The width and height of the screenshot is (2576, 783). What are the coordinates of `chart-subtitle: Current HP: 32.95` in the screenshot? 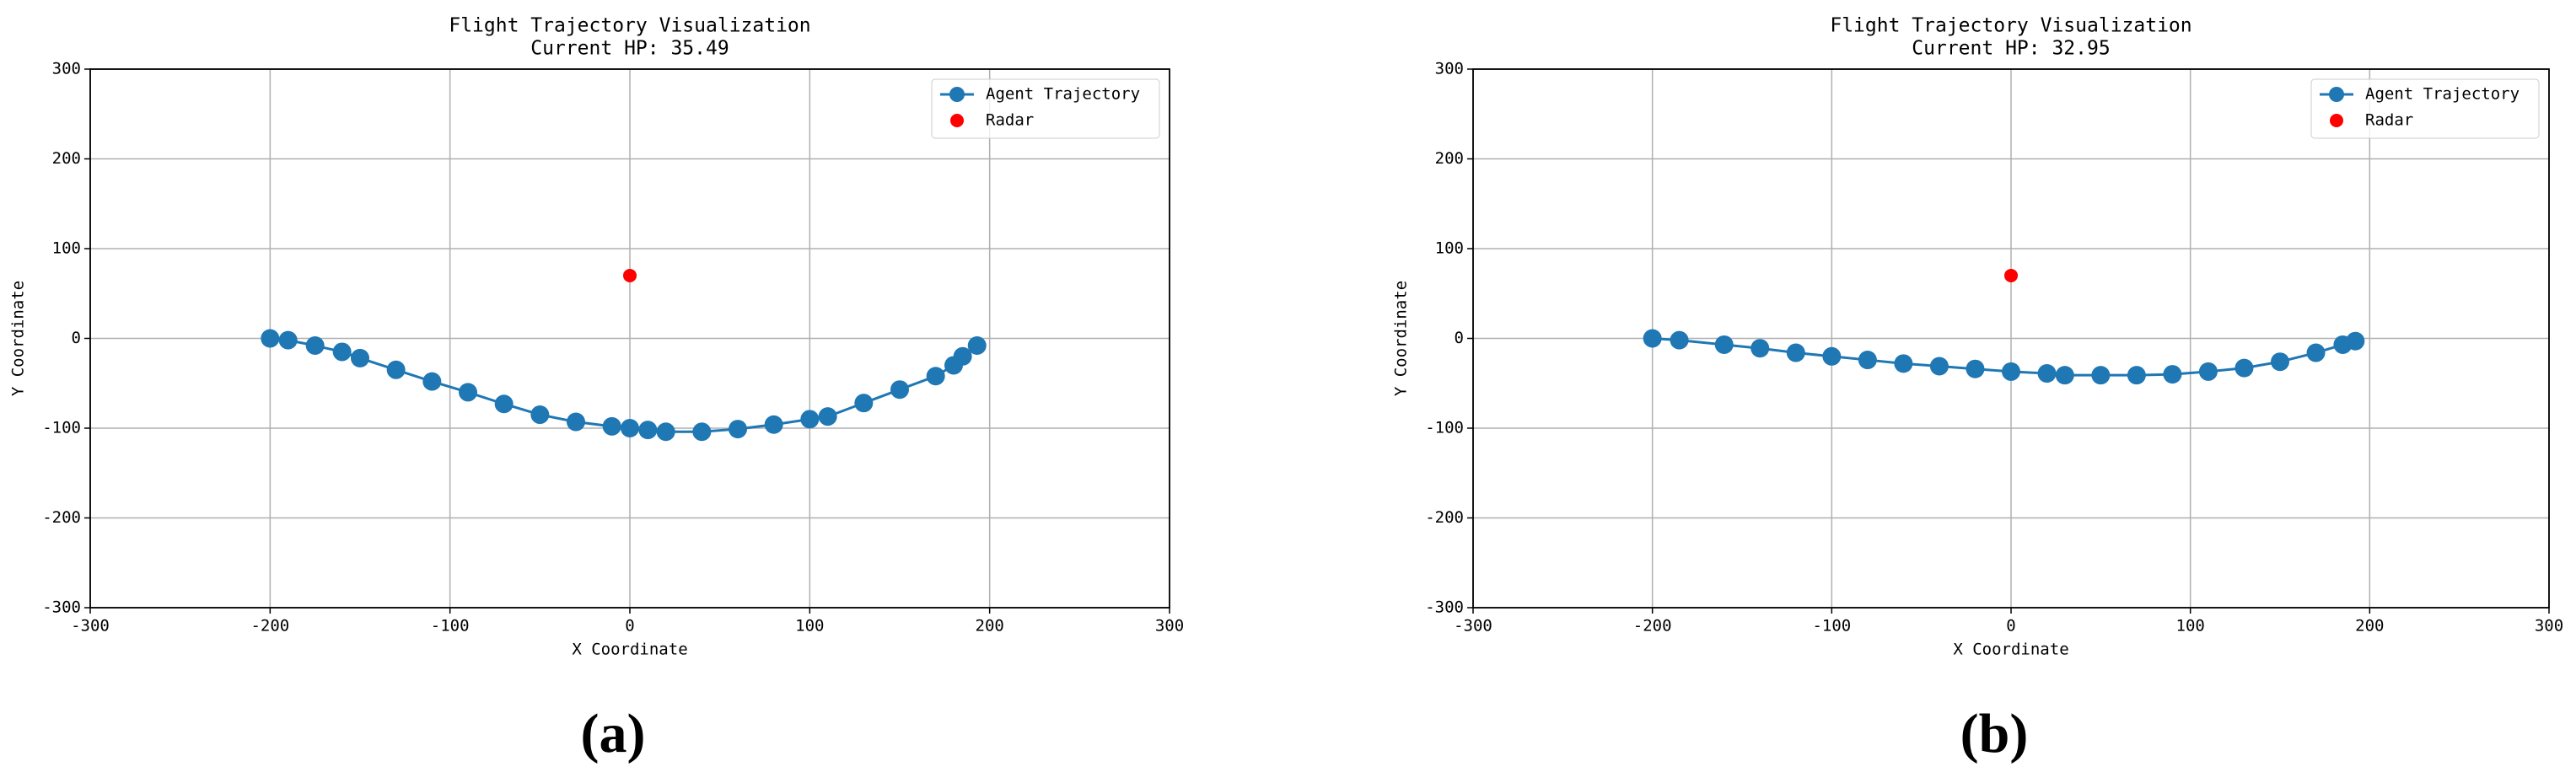 It's located at (2011, 49).